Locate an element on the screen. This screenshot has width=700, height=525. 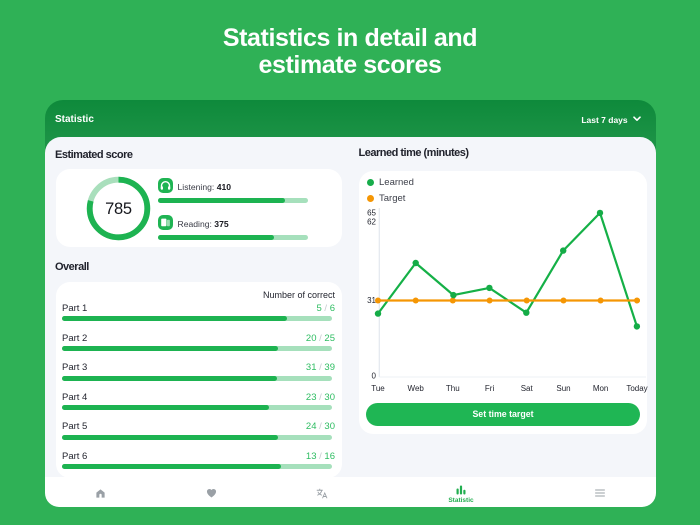
svg-text: Mon is located at coordinates (601, 388).